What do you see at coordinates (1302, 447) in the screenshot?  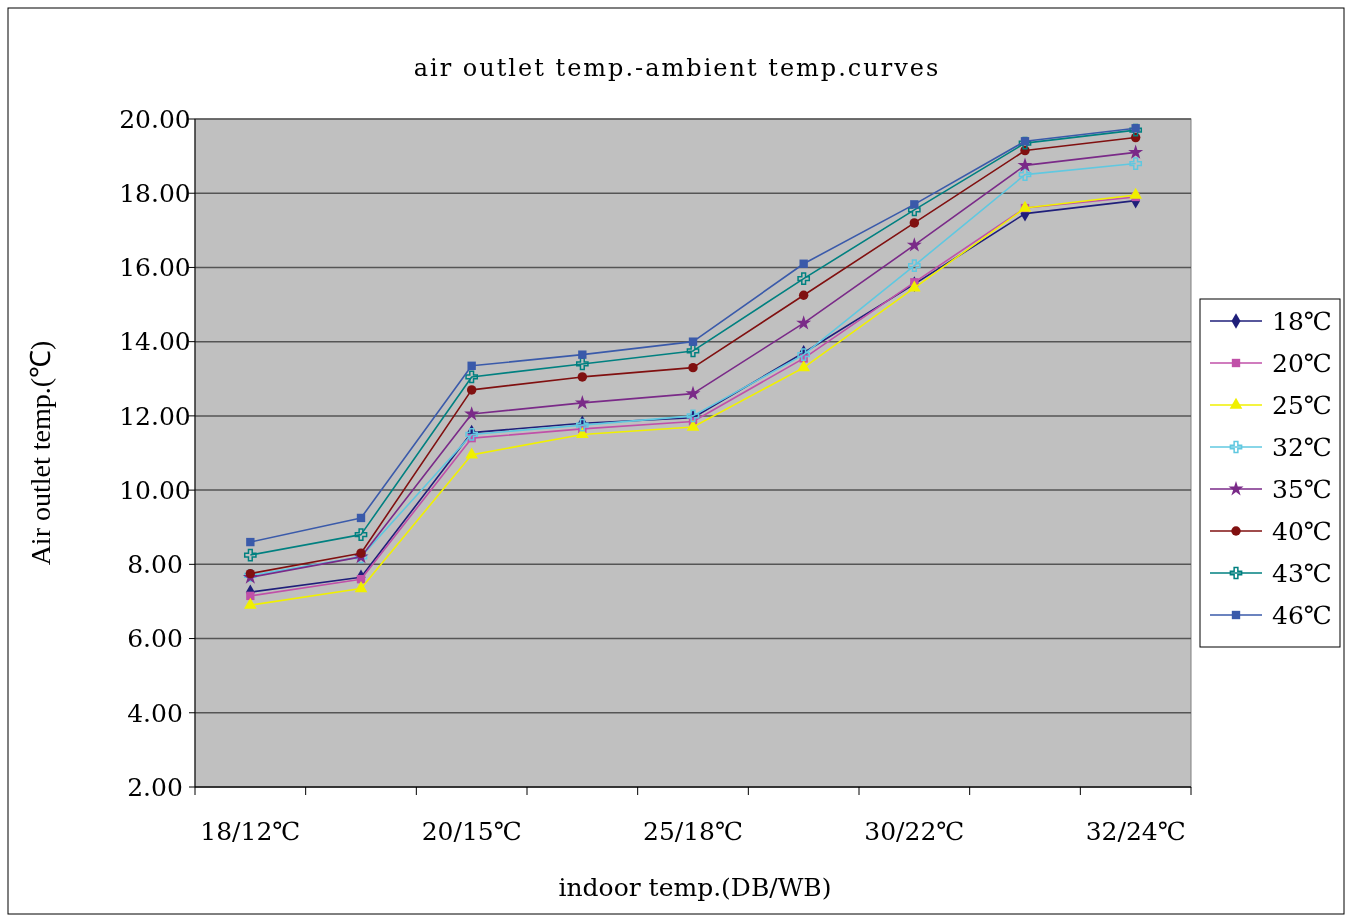 I see `legend-label: 32℃` at bounding box center [1302, 447].